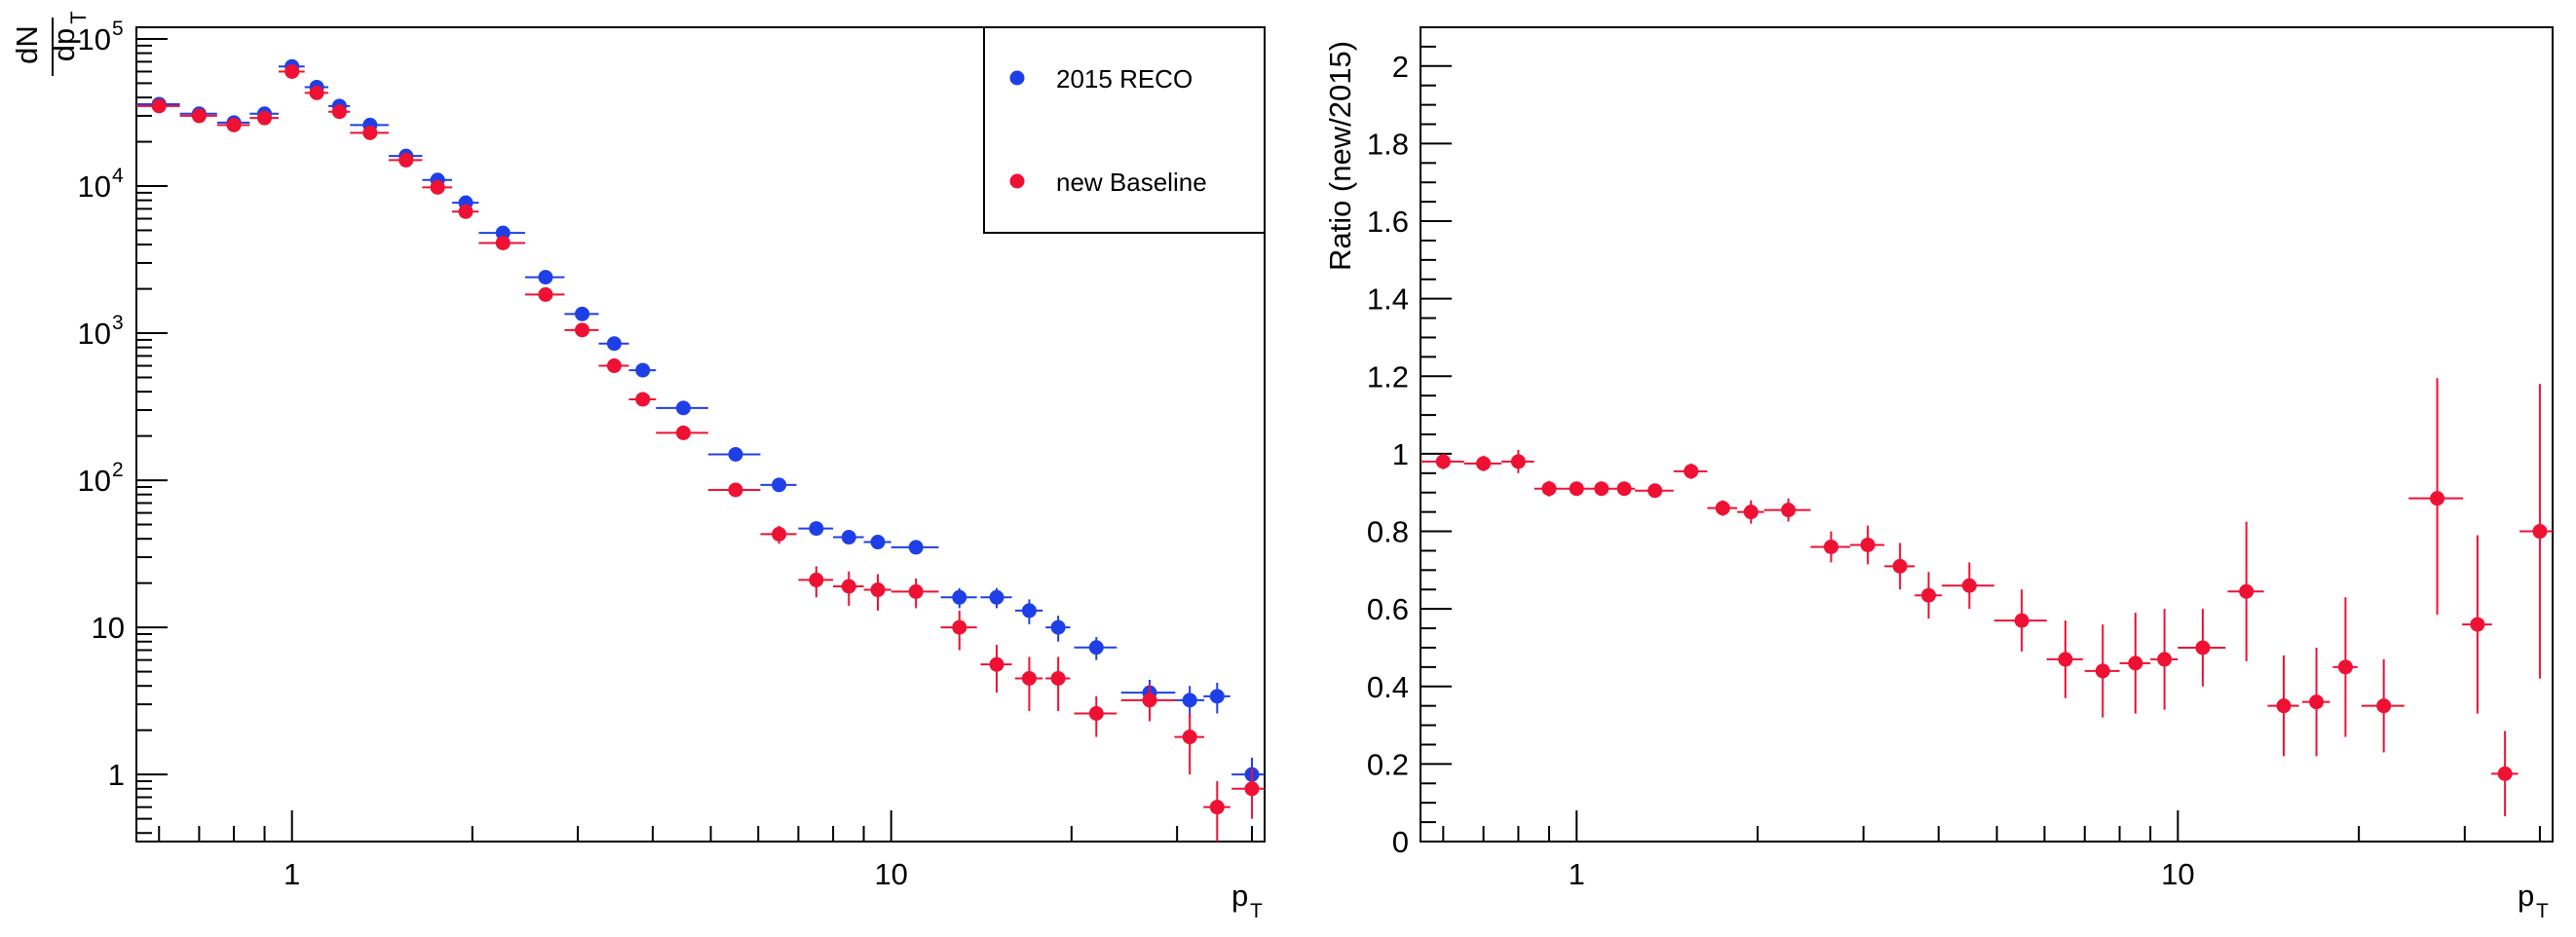  I want to click on right-xlabel: p, so click(2526, 896).